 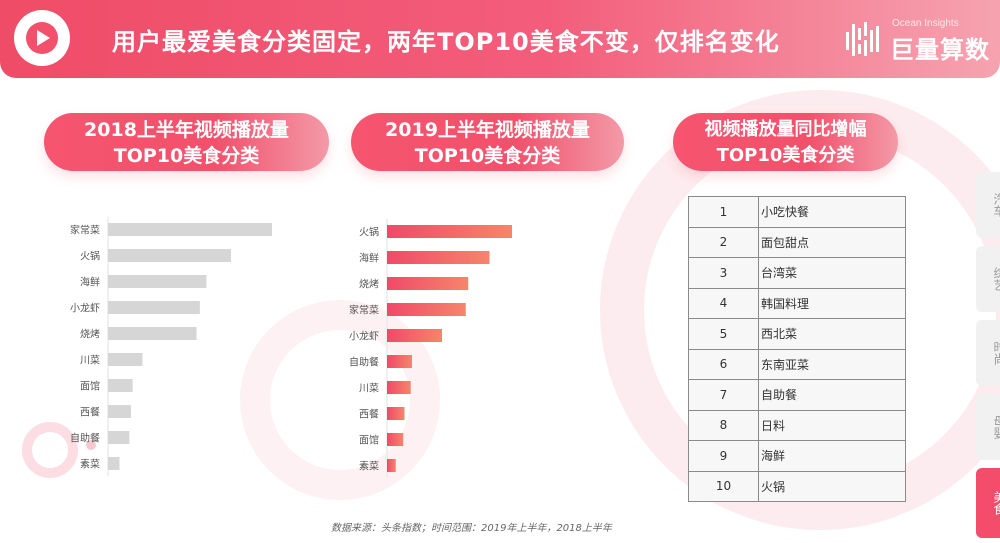 I want to click on brand-logo: Ocean Insights 巨量算数, so click(x=919, y=39).